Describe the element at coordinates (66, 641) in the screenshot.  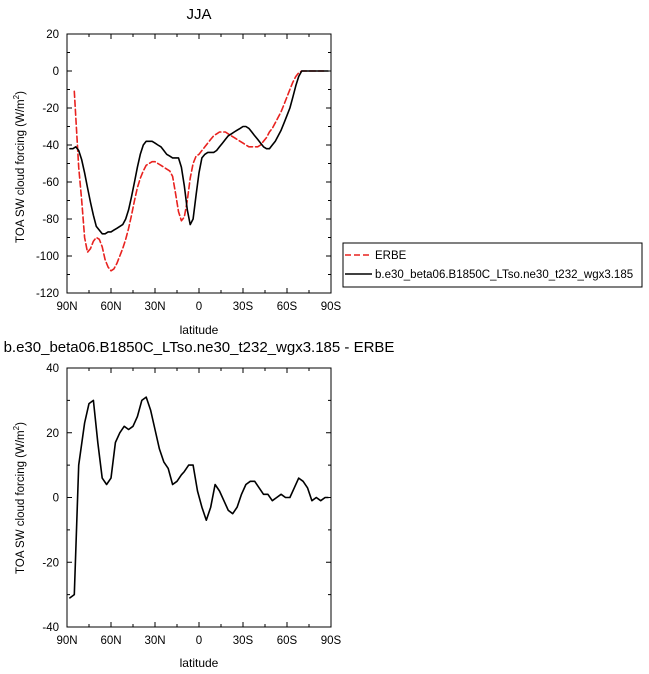
I see `bottom-x-tick-label: 90N` at that location.